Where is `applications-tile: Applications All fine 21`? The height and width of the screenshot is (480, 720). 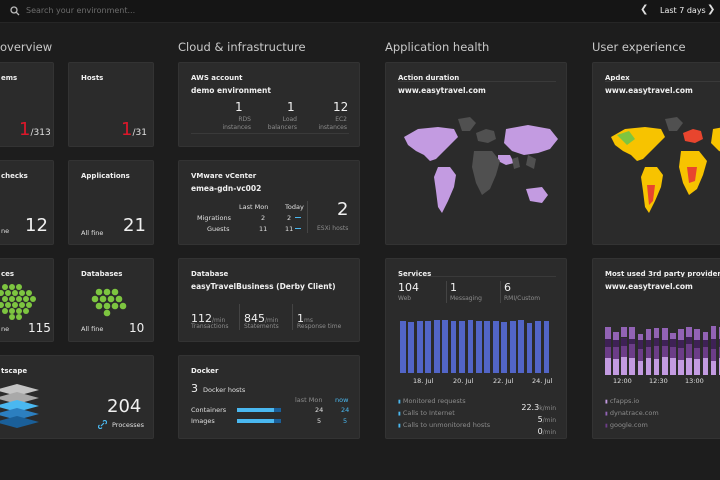
applications-tile: Applications All fine 21 is located at coordinates (111, 202).